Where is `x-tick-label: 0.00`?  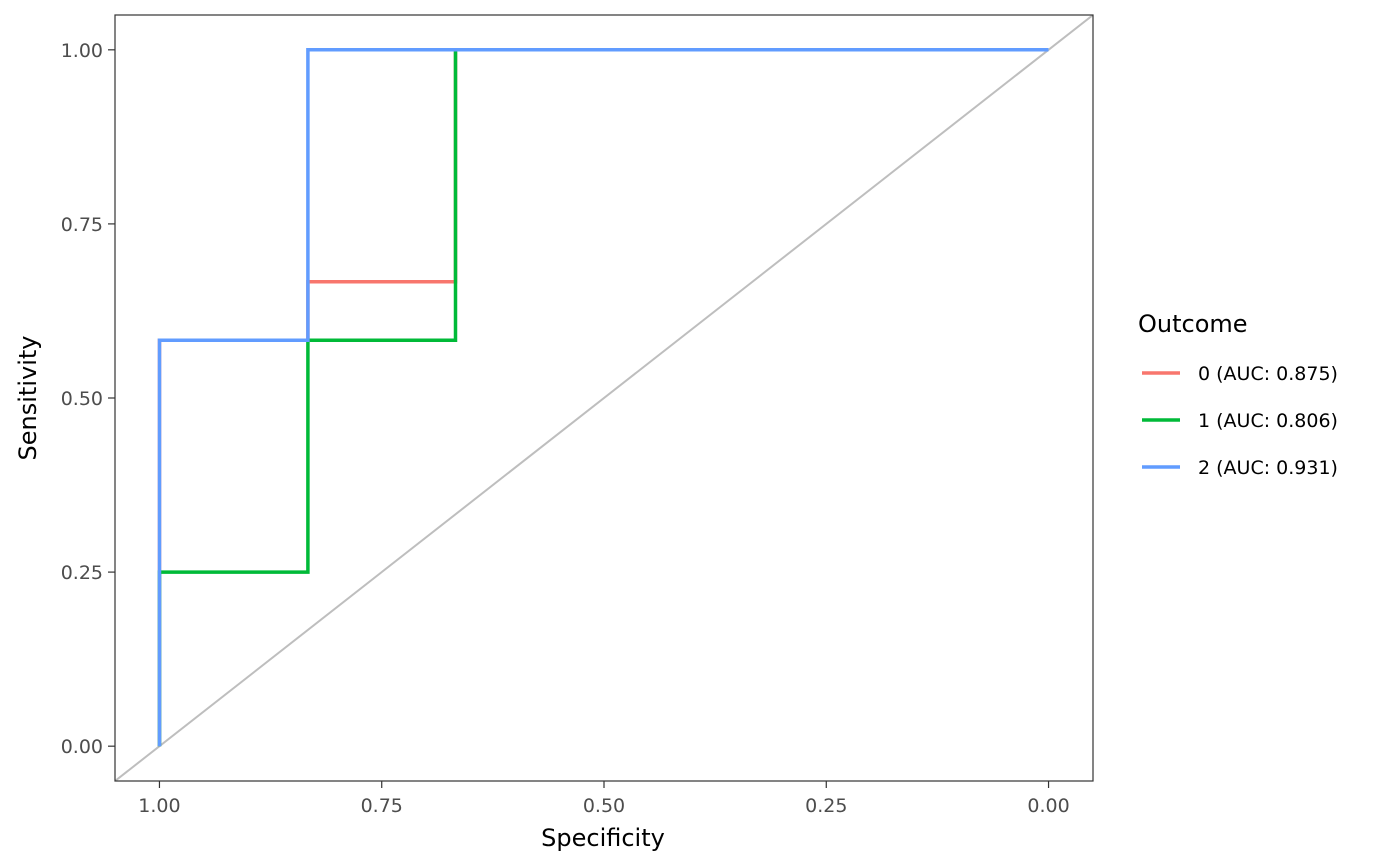 x-tick-label: 0.00 is located at coordinates (1048, 806).